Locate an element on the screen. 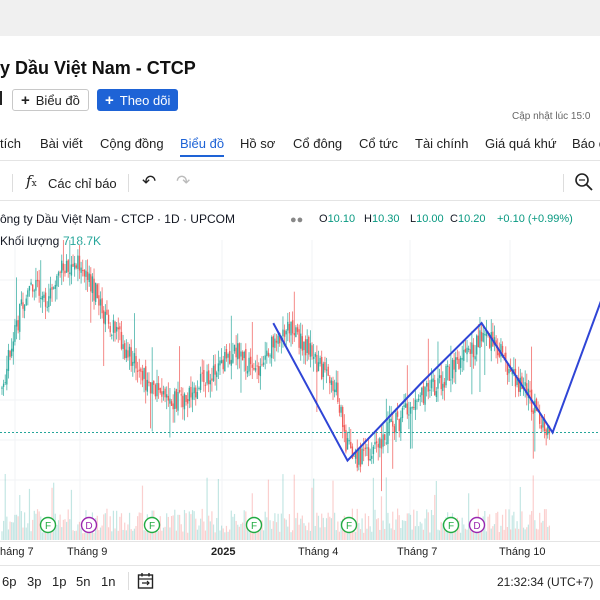 The image size is (600, 600). timeframe-5n: 5n is located at coordinates (83, 581).